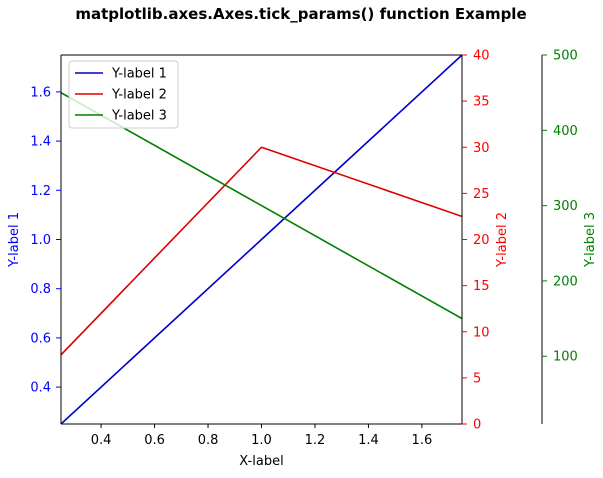 Image resolution: width=603 pixels, height=478 pixels. I want to click on legend-label-2: Y-label 2, so click(139, 95).